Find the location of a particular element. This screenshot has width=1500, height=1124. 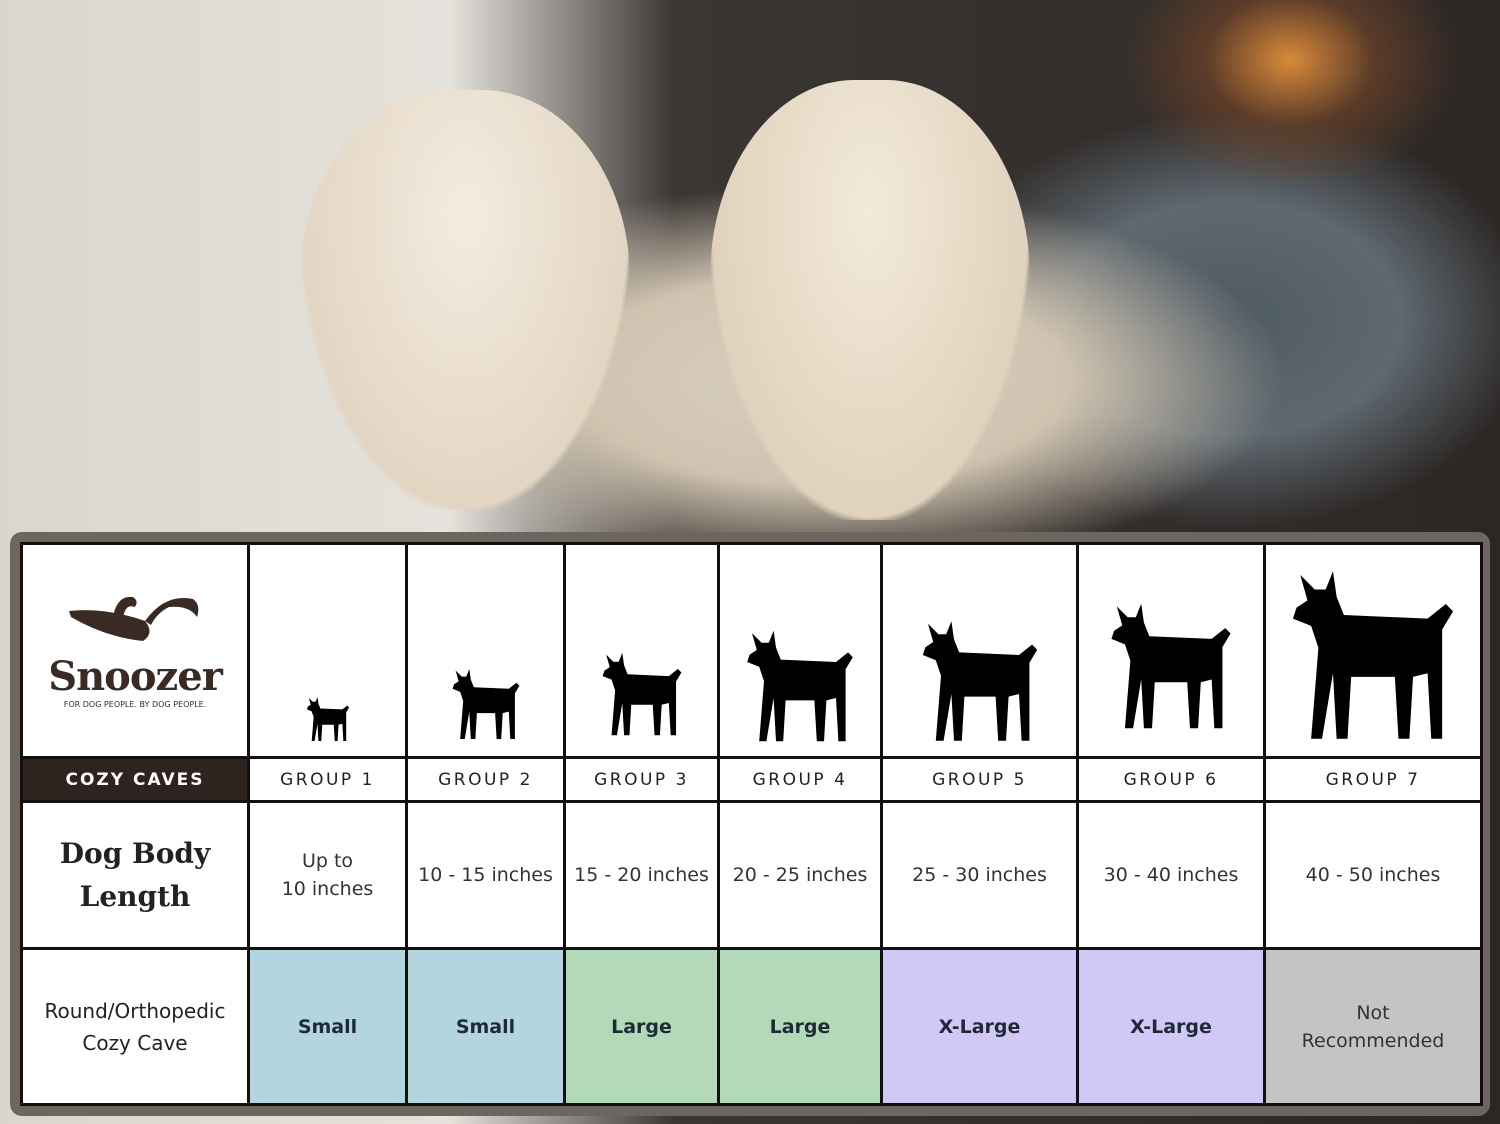

group-4-label: GROUP 4 is located at coordinates (800, 779).